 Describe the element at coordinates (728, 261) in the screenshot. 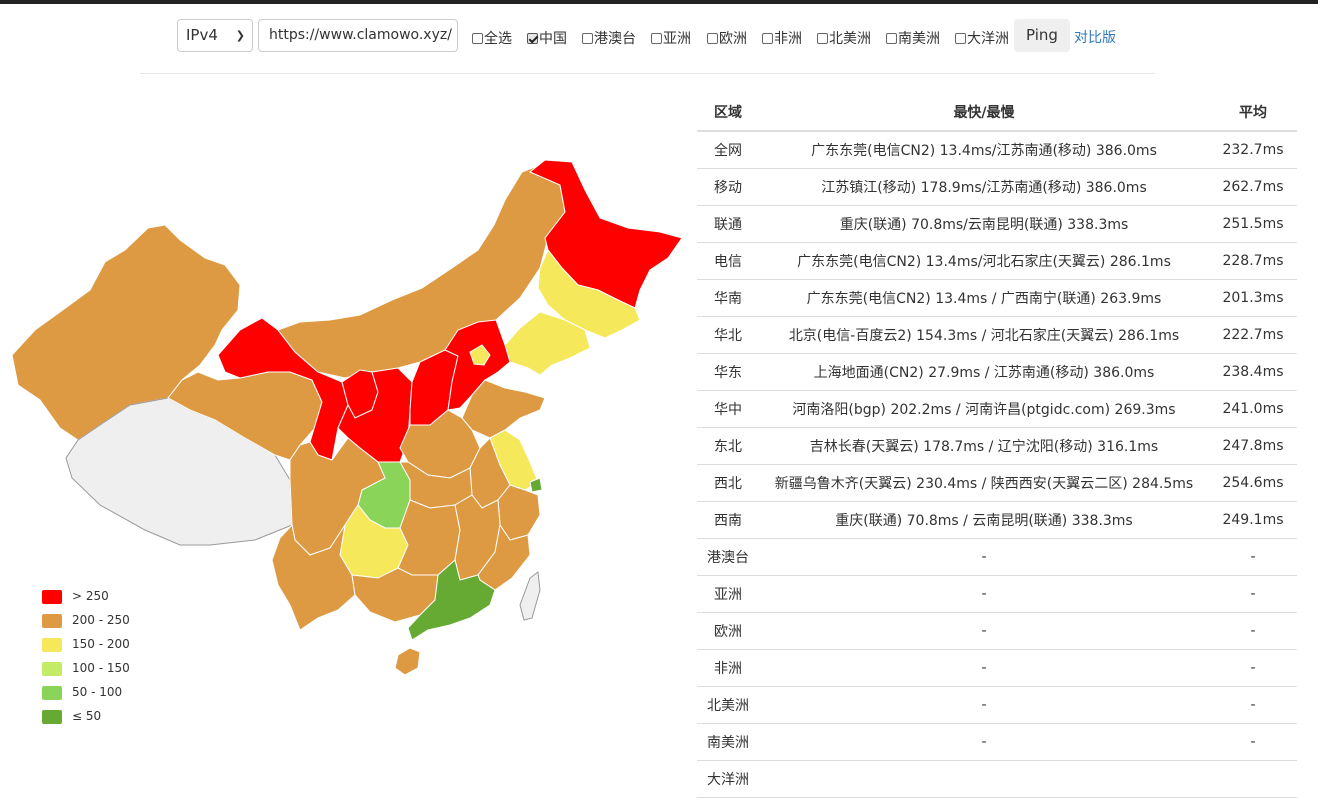

I see `cell-region: 电信` at that location.